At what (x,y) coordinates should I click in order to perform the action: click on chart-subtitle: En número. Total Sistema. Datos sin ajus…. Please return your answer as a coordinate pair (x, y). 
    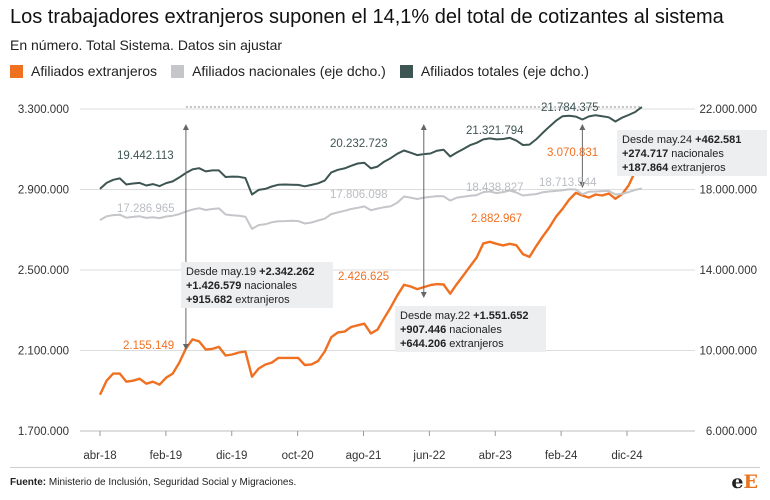
    Looking at the image, I should click on (146, 45).